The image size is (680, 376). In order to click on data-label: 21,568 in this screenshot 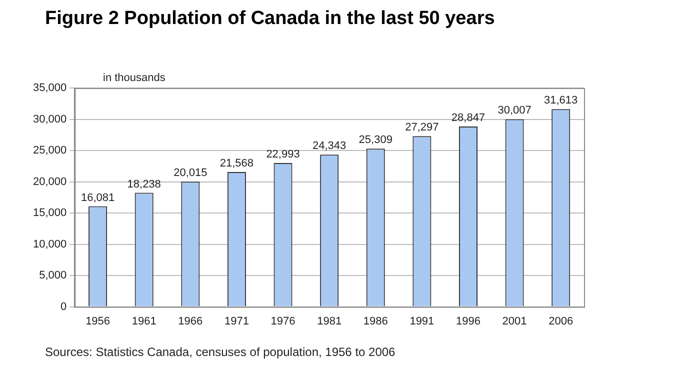, I will do `click(237, 164)`.